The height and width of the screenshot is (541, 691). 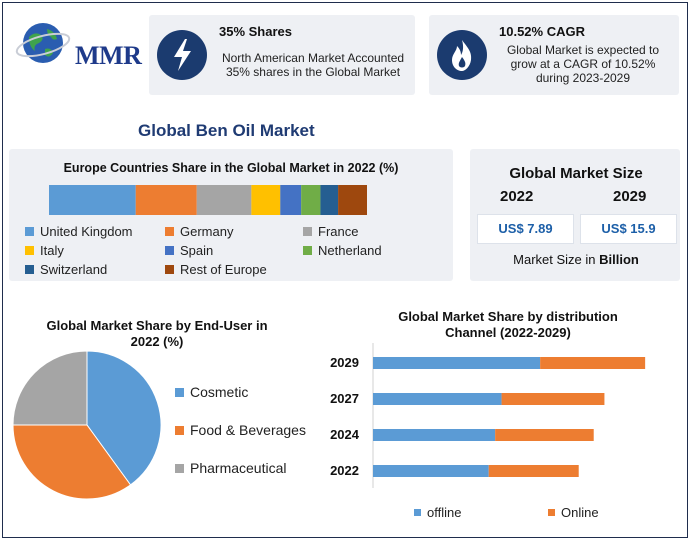 What do you see at coordinates (344, 398) in the screenshot?
I see `year-label-2027: 2027` at bounding box center [344, 398].